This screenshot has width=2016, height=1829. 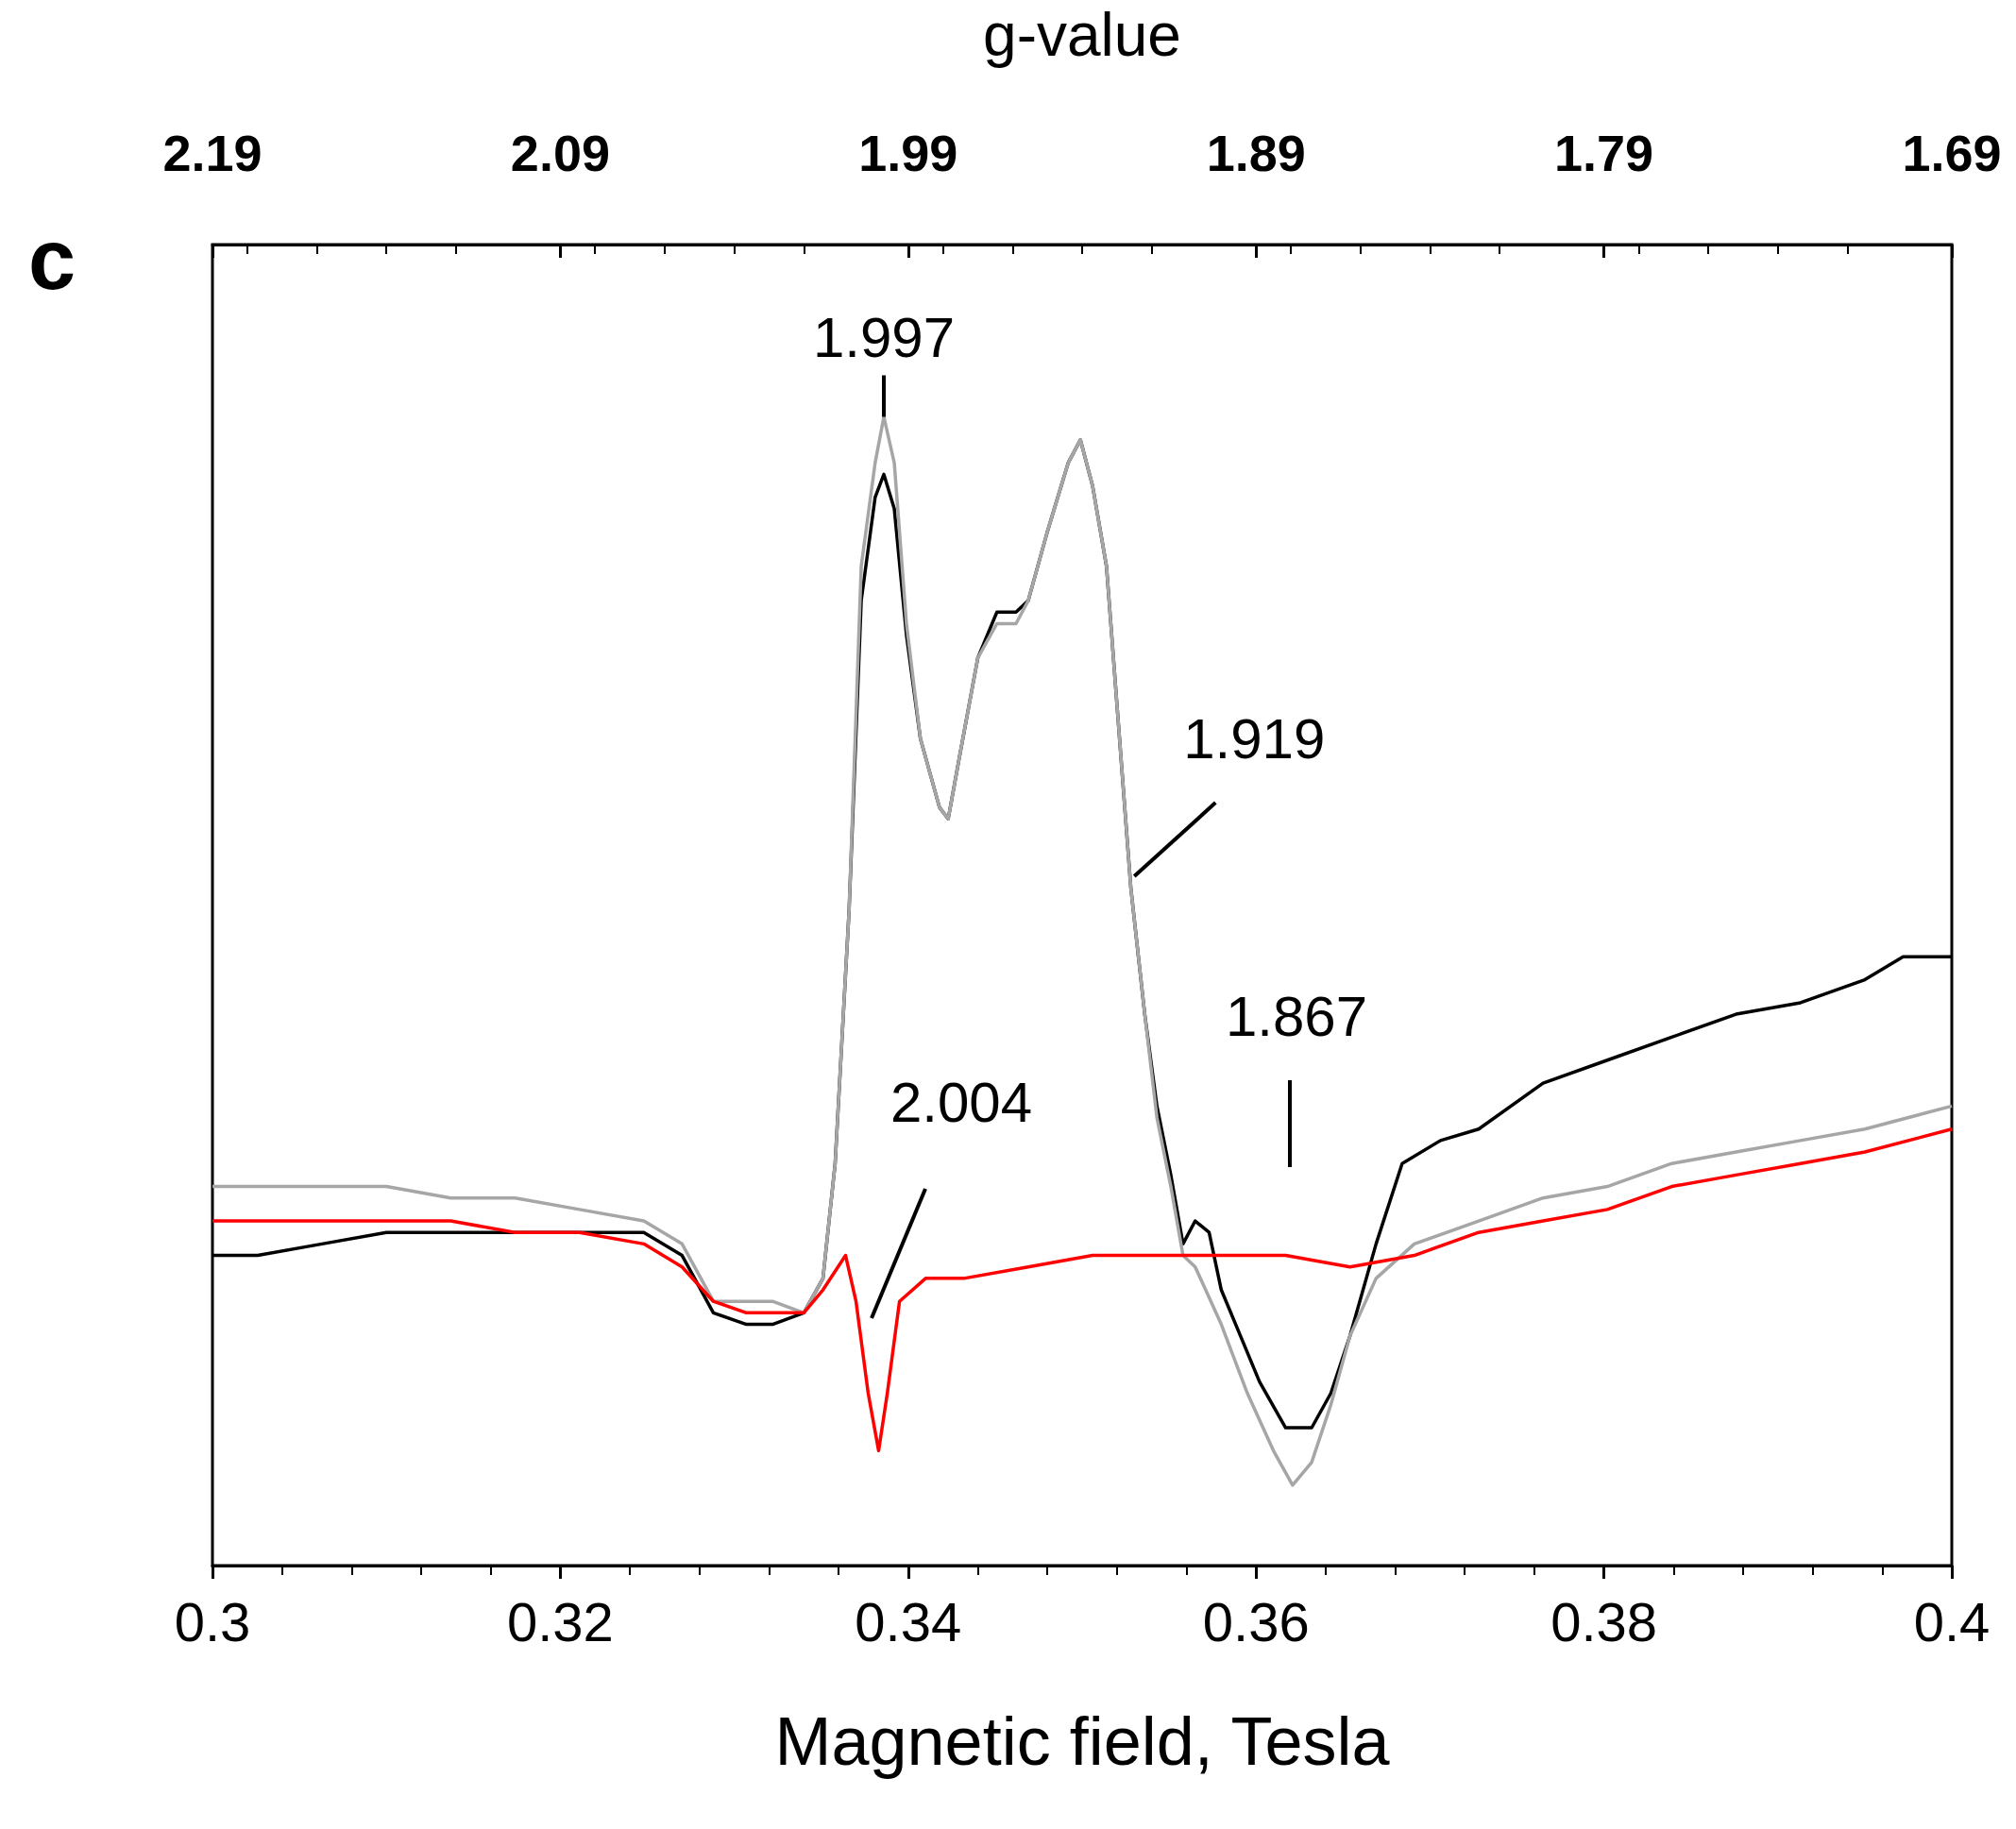 What do you see at coordinates (1082, 1741) in the screenshot?
I see `x-axis-title: Magnetic field, Tesla` at bounding box center [1082, 1741].